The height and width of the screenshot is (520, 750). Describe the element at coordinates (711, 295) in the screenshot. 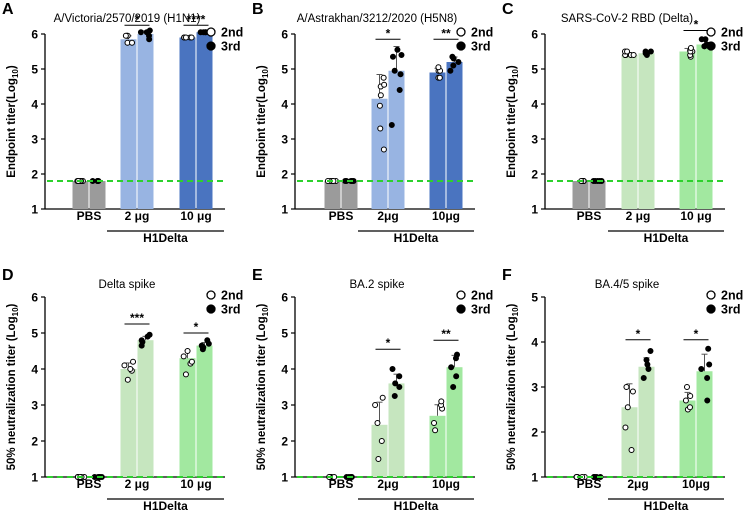

I see `legend-marker-2nd` at that location.